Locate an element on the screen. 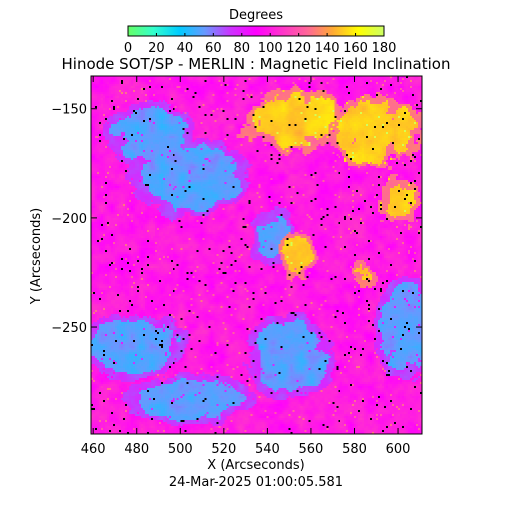 This screenshot has height=512, width=512. colorbar-tick-label: 100 is located at coordinates (270, 48).